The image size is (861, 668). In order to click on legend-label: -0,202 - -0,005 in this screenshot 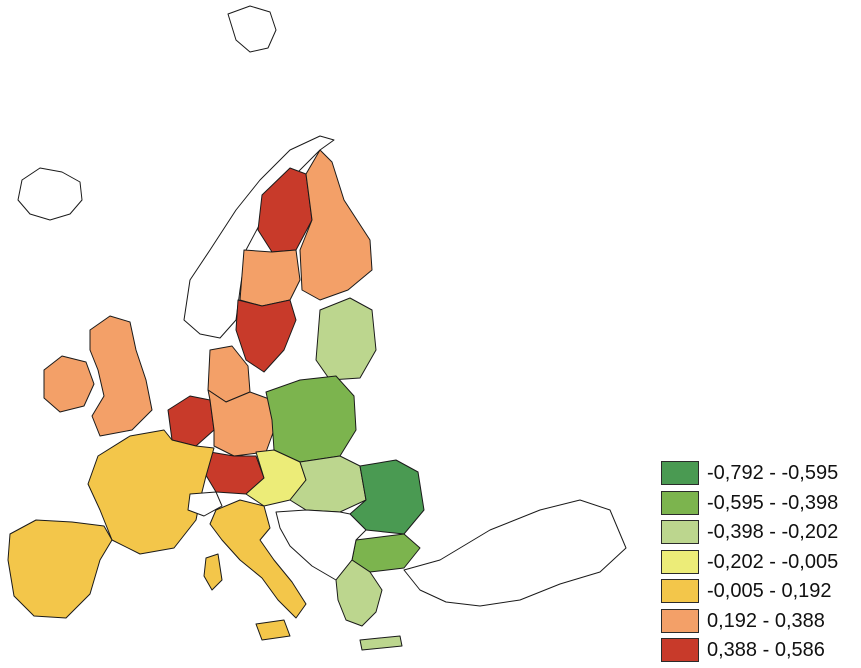, I will do `click(773, 561)`.